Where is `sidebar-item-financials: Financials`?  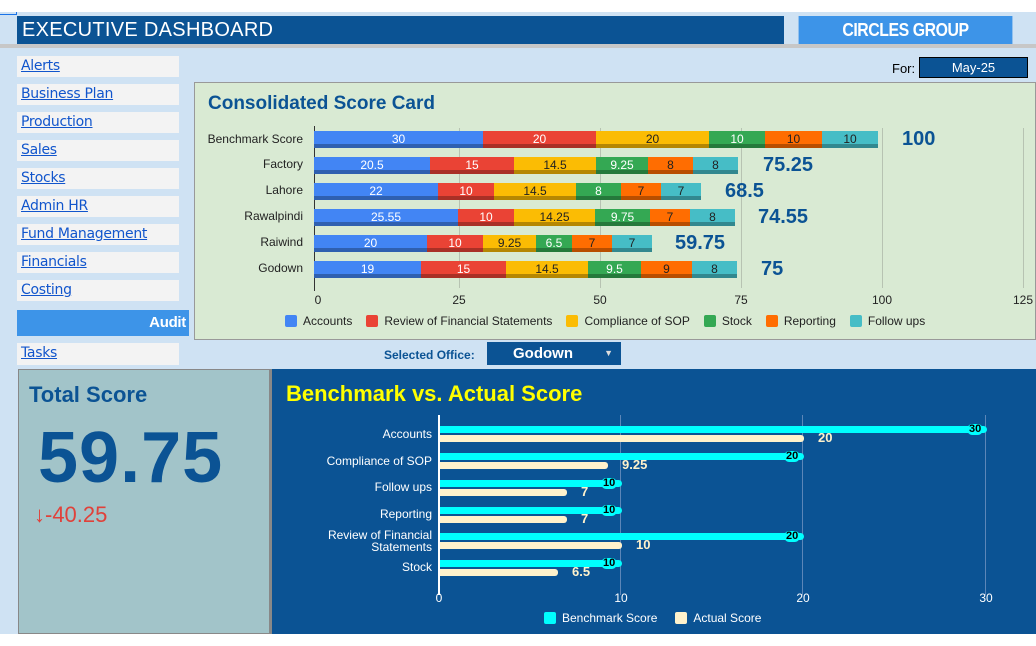 sidebar-item-financials: Financials is located at coordinates (98, 262).